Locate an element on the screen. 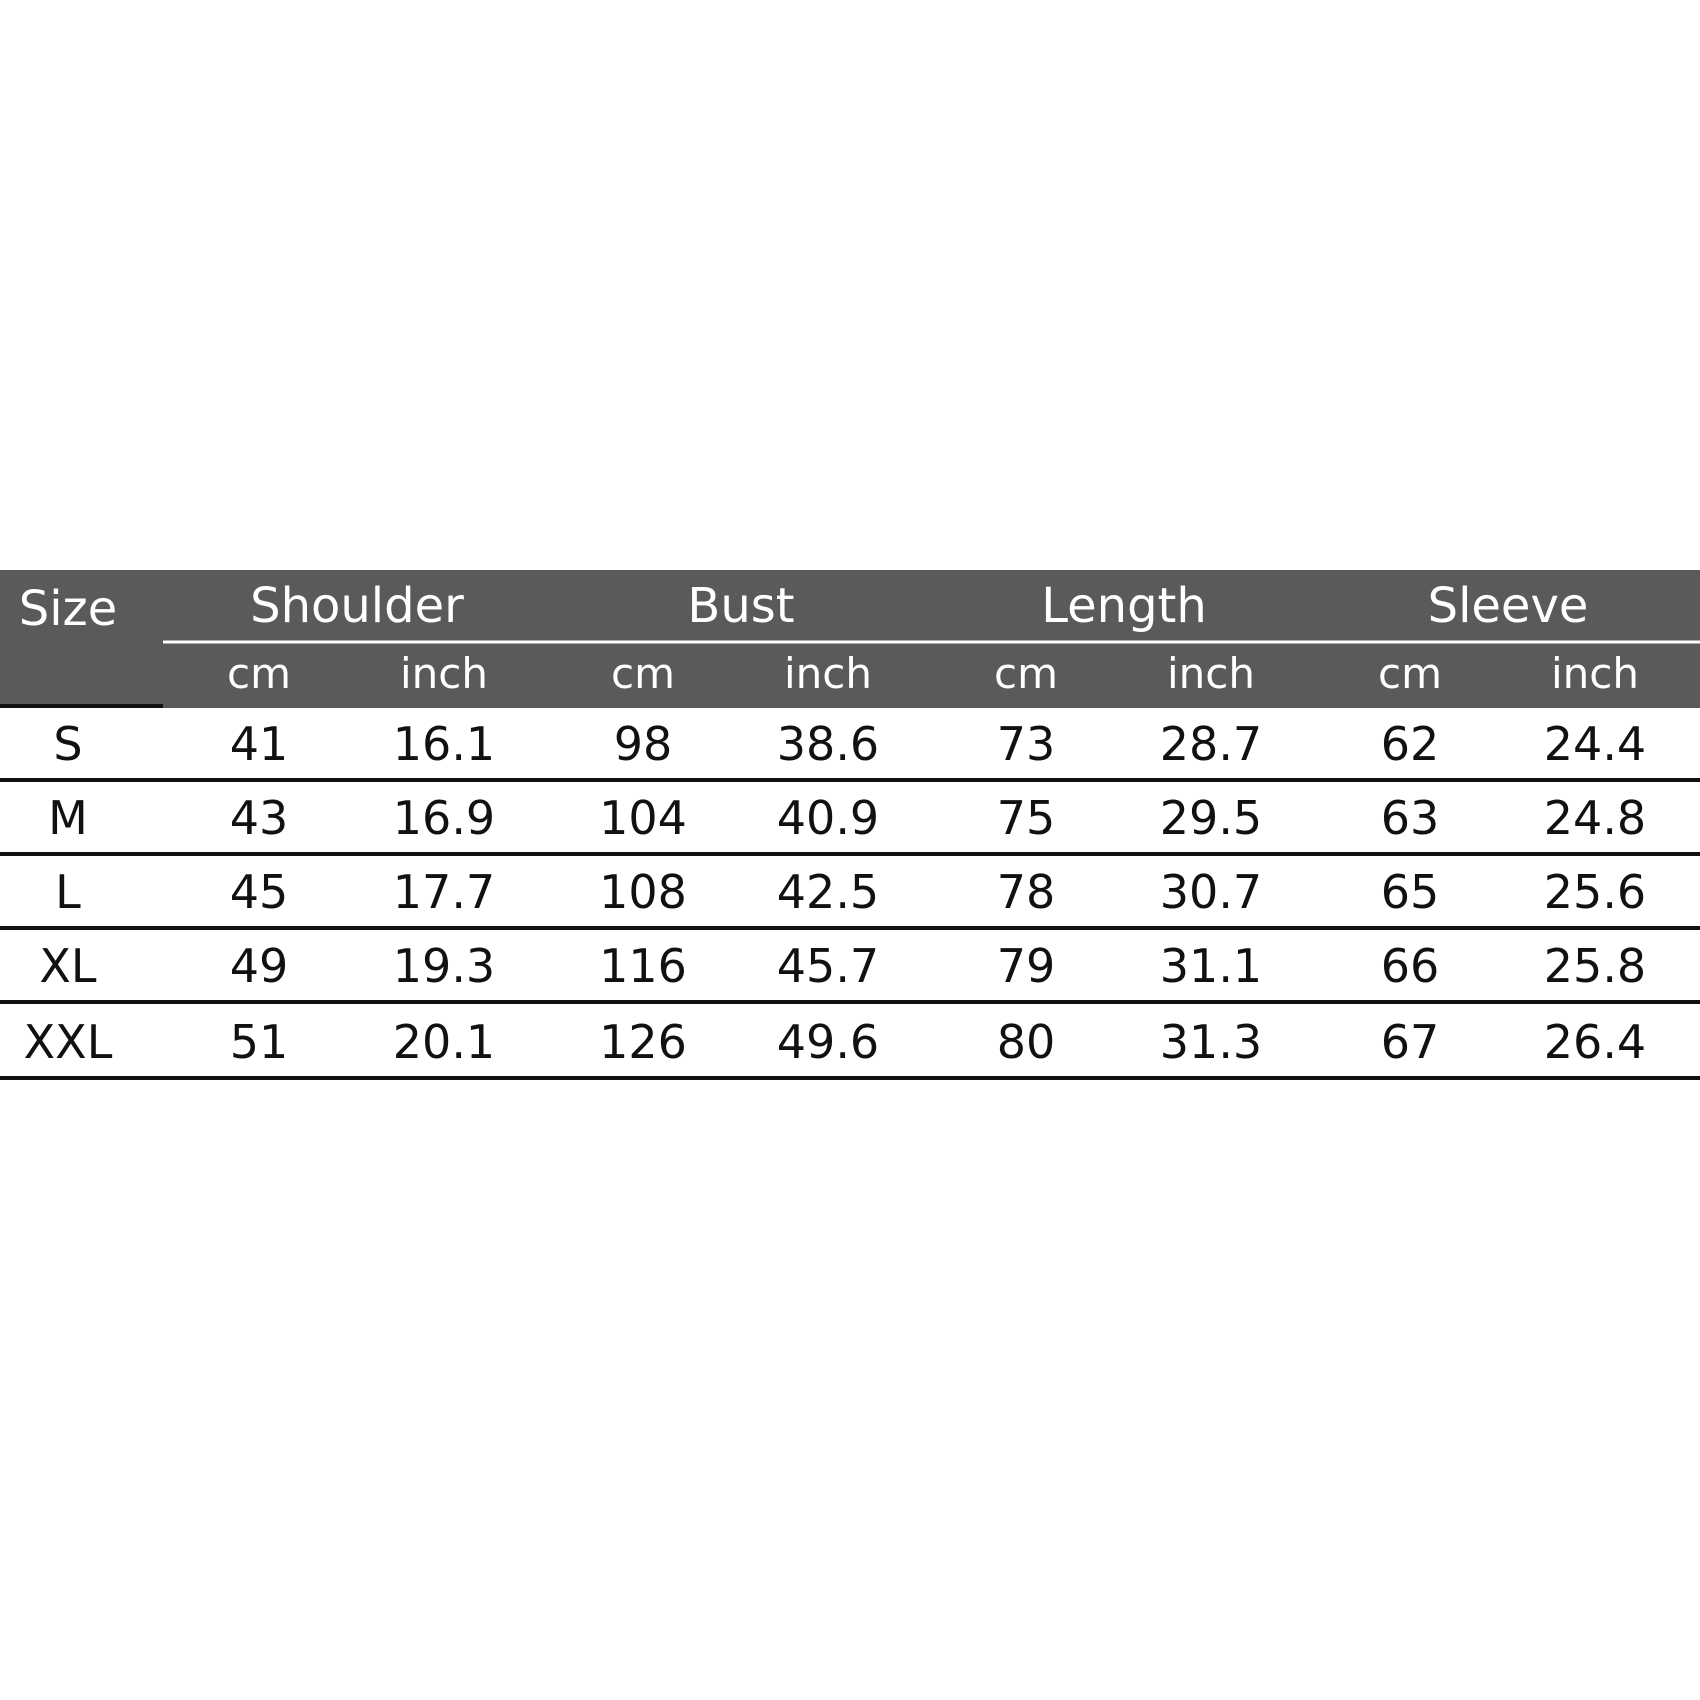 The image size is (1700, 1700). value-cell: 49 is located at coordinates (259, 966).